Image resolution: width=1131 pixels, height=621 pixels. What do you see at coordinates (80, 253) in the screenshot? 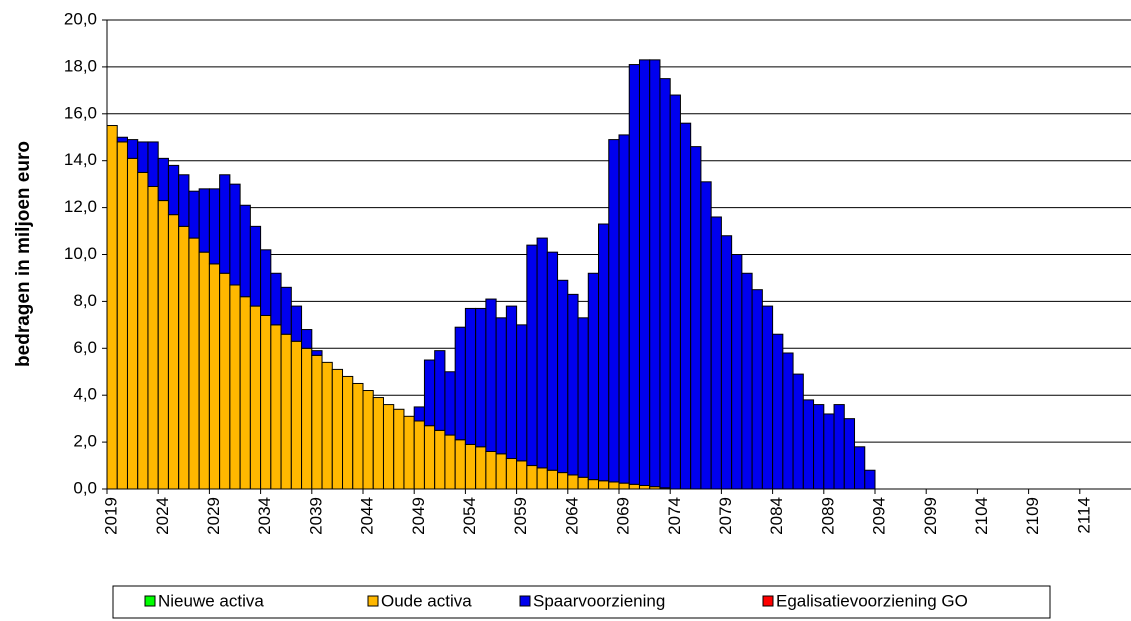
I see `y-tick-label: 10,0` at bounding box center [80, 253].